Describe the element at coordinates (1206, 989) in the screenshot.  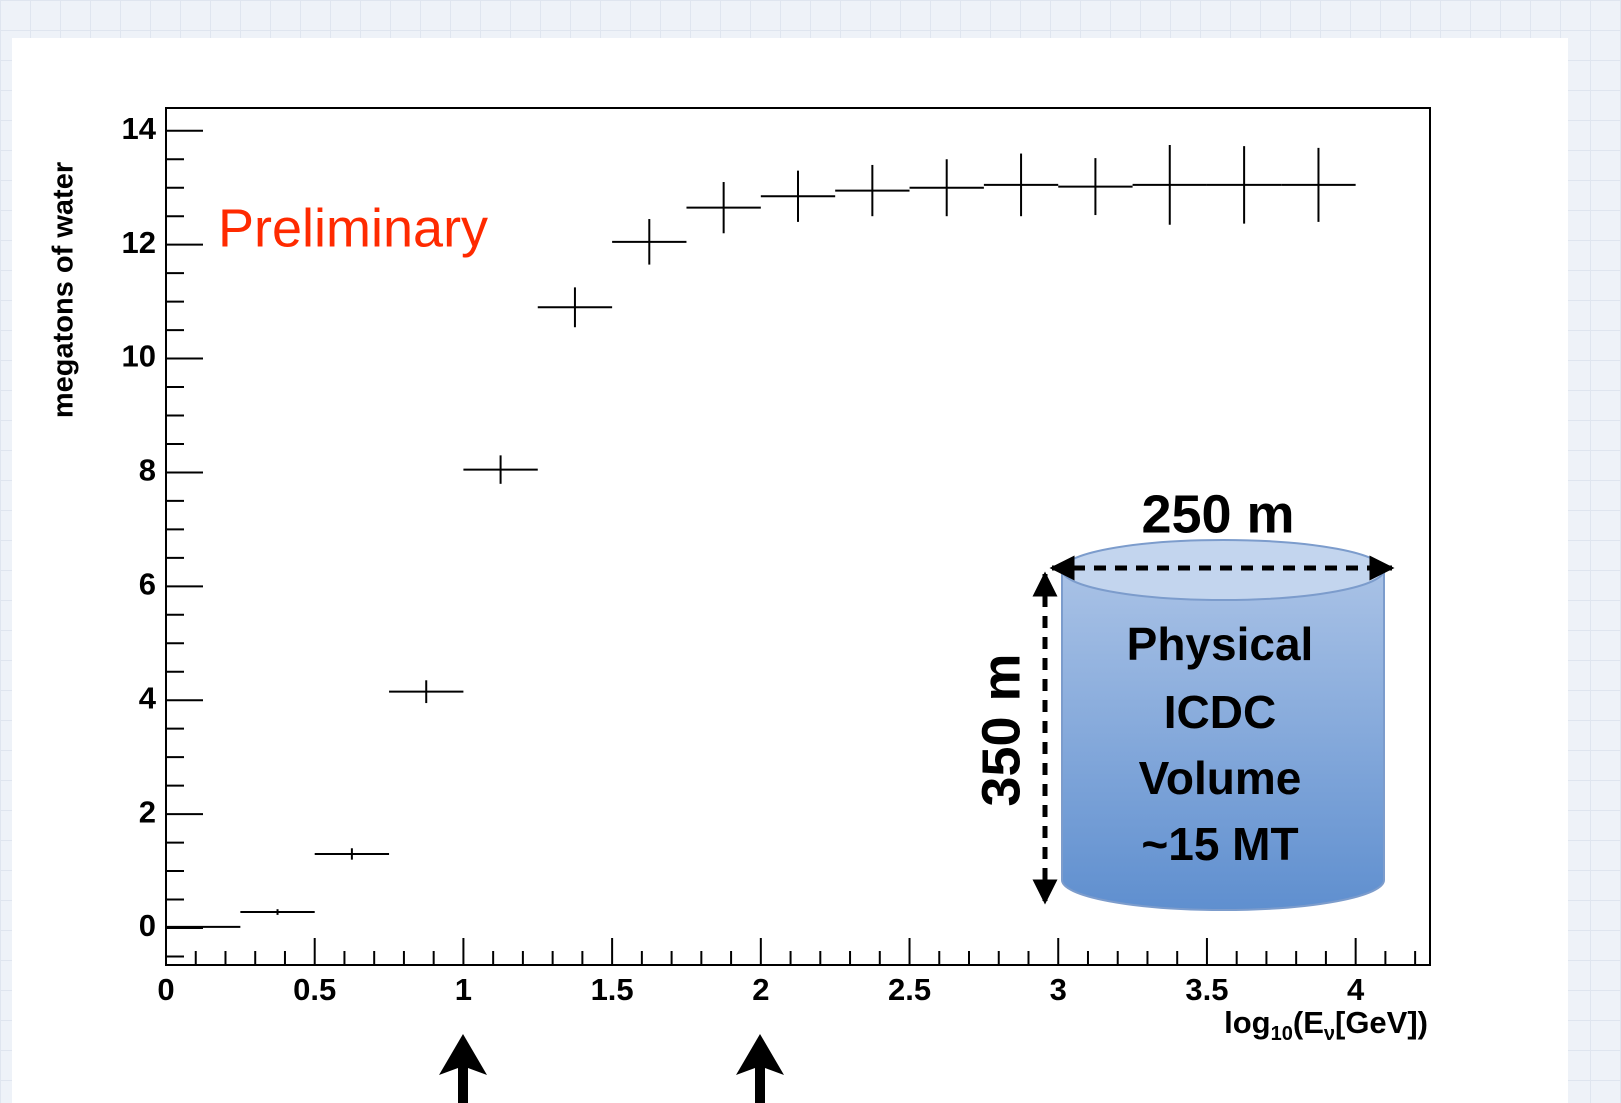
I see `x-tick-label: 3.5` at that location.